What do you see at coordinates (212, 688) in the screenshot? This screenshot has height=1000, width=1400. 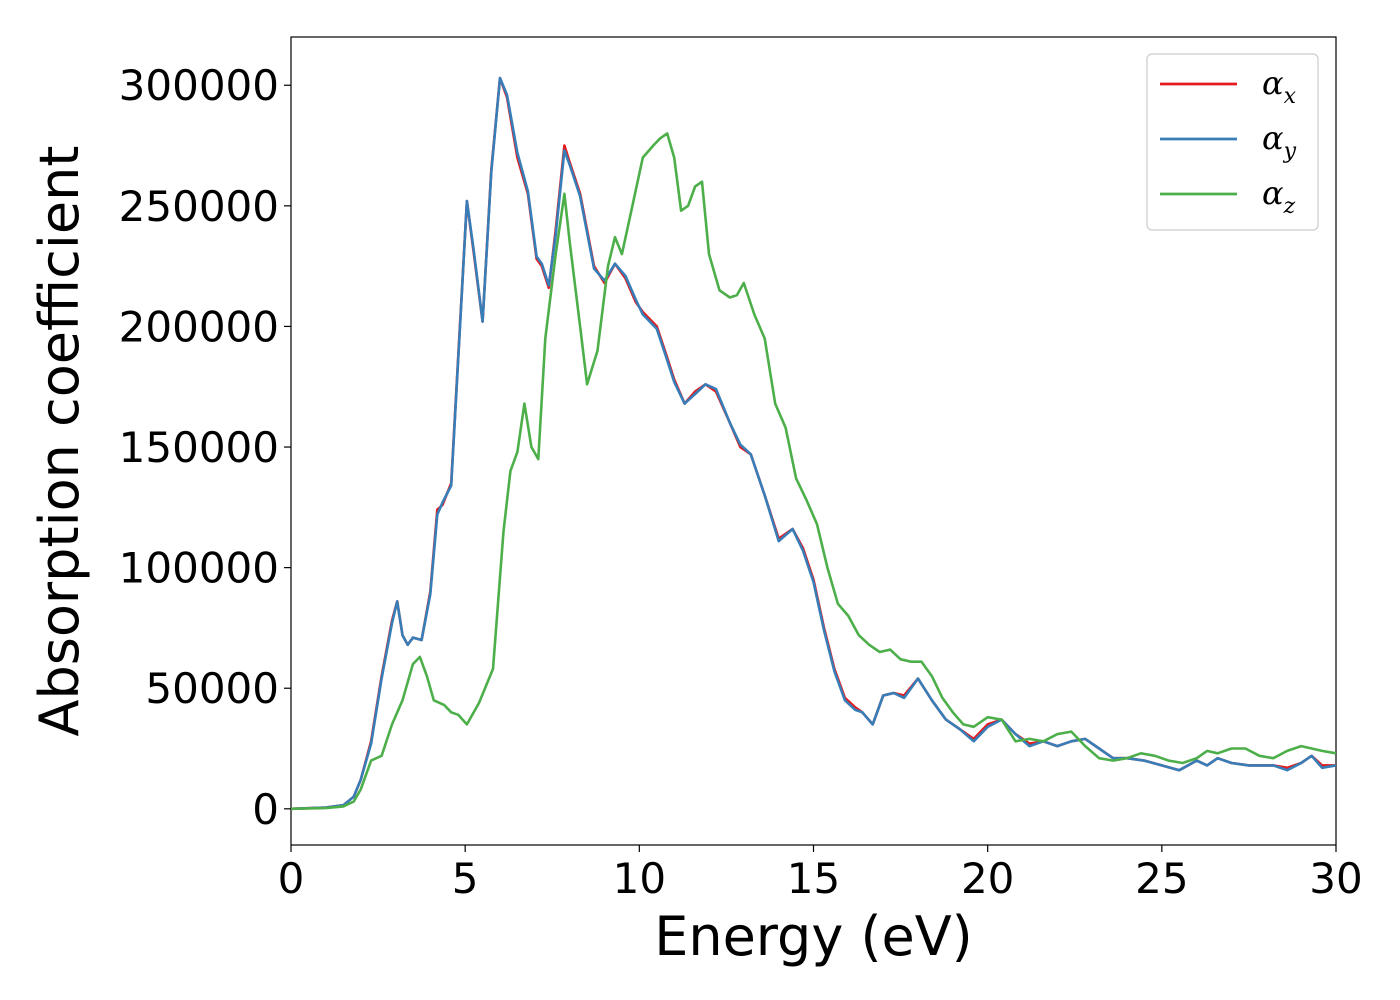 I see `y-tick-label: 50000` at bounding box center [212, 688].